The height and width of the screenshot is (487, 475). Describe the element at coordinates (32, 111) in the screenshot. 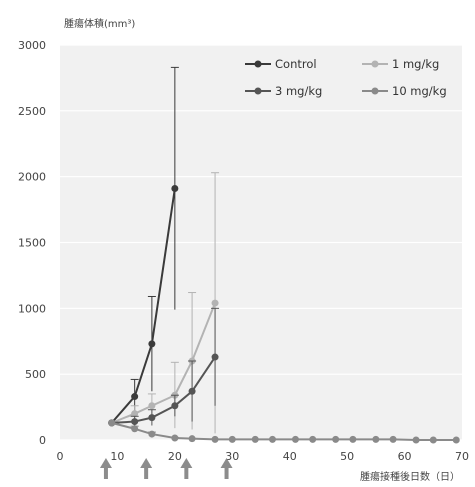

I see `y-tick-label: 2500` at that location.